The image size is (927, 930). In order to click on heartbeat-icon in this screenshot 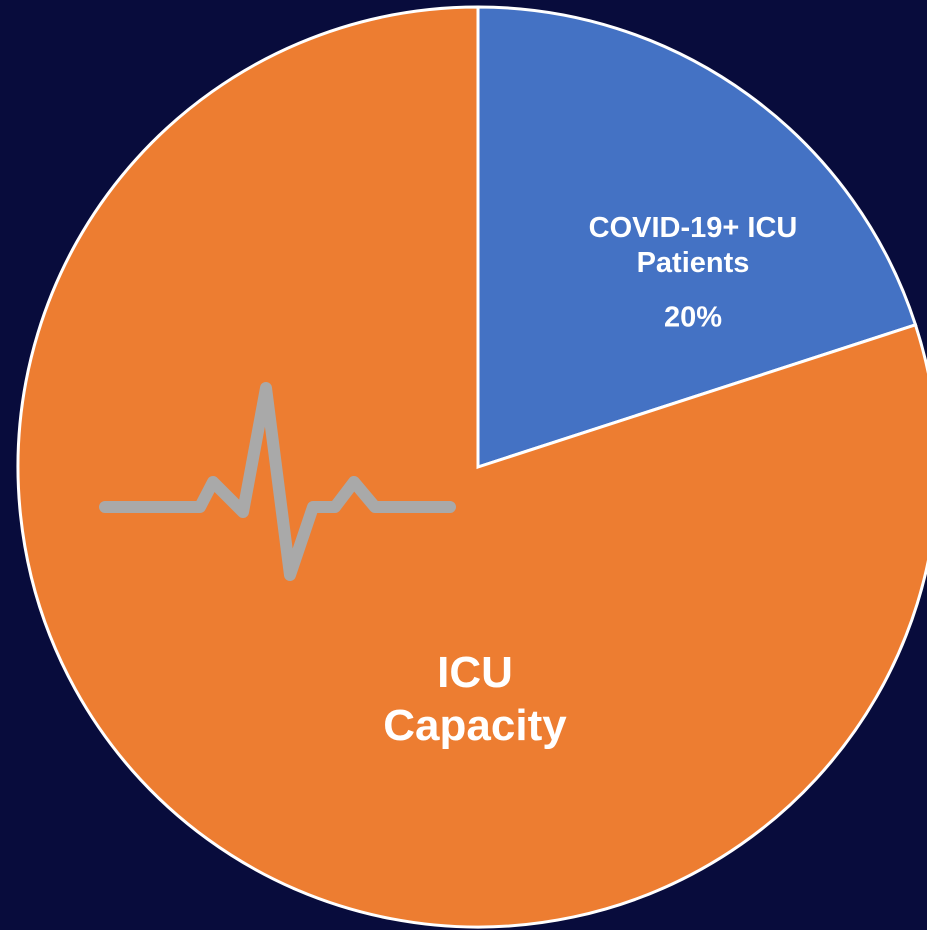, I will do `click(277, 481)`.